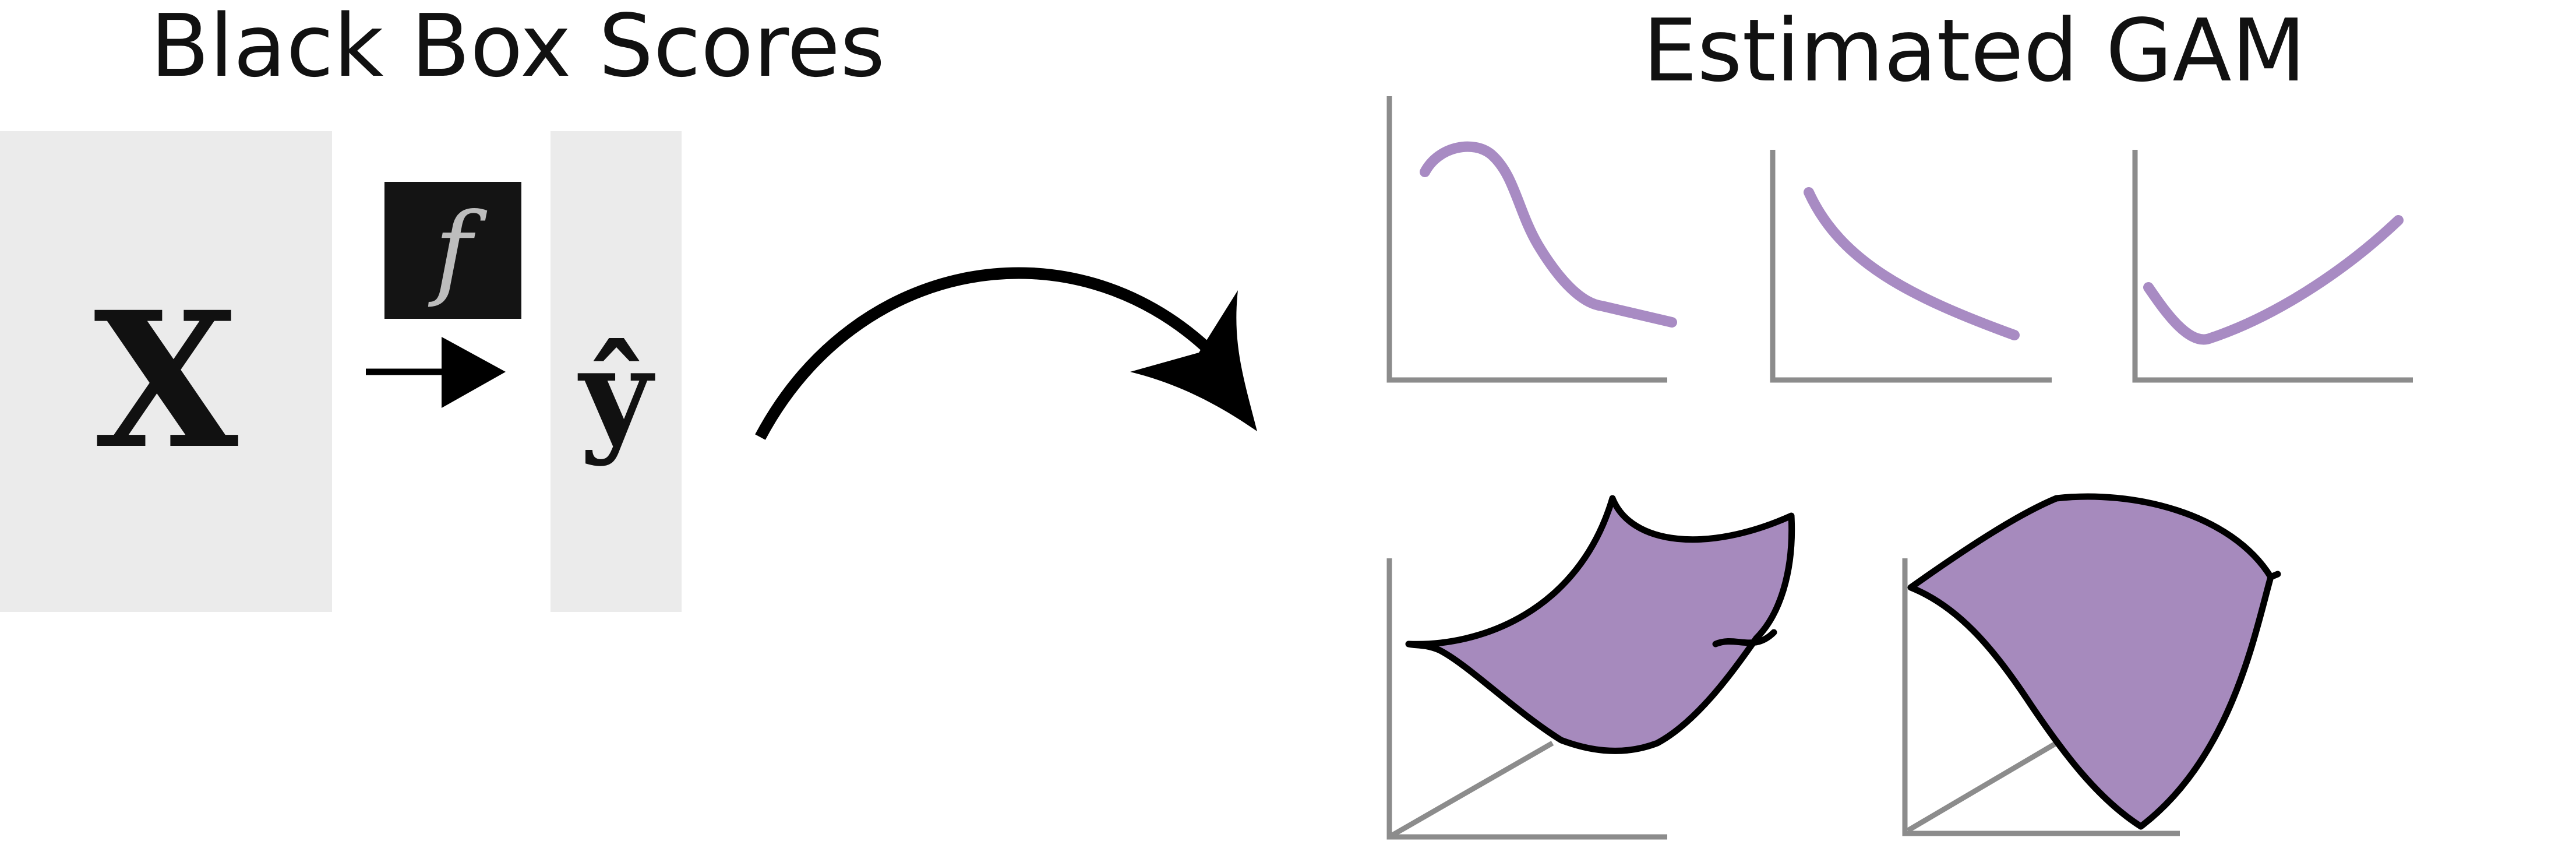 This screenshot has height=841, width=2576. I want to click on transform-arrow, so click(1006, 354).